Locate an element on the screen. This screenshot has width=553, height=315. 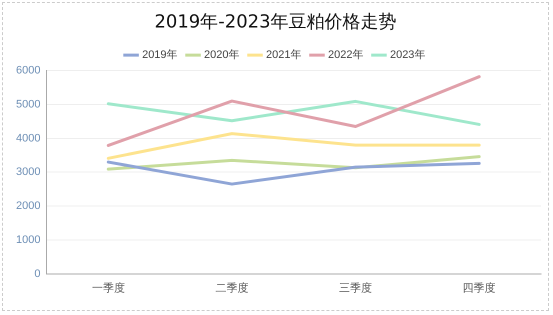
y-tick-label: 0 is located at coordinates (37, 274).